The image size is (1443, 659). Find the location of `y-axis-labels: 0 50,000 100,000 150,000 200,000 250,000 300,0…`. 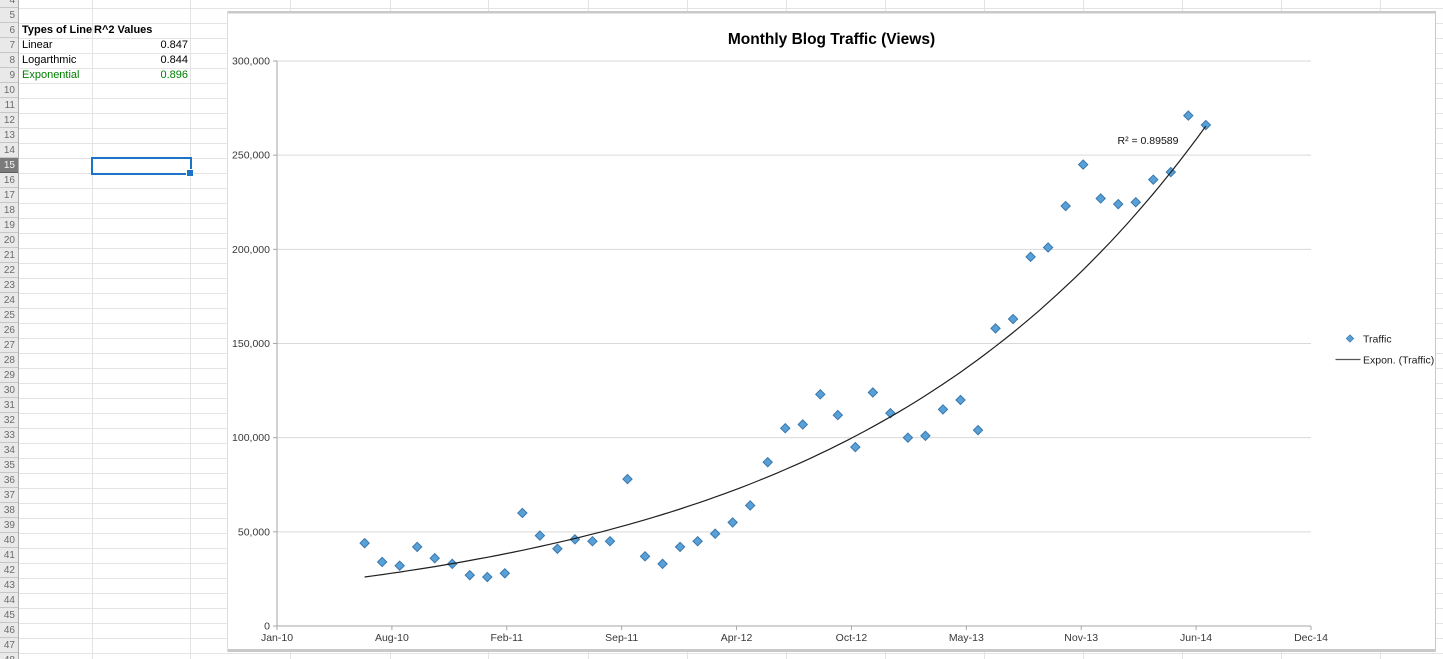

y-axis-labels: 0 50,000 100,000 150,000 200,000 250,000 300,0… is located at coordinates (251, 344).